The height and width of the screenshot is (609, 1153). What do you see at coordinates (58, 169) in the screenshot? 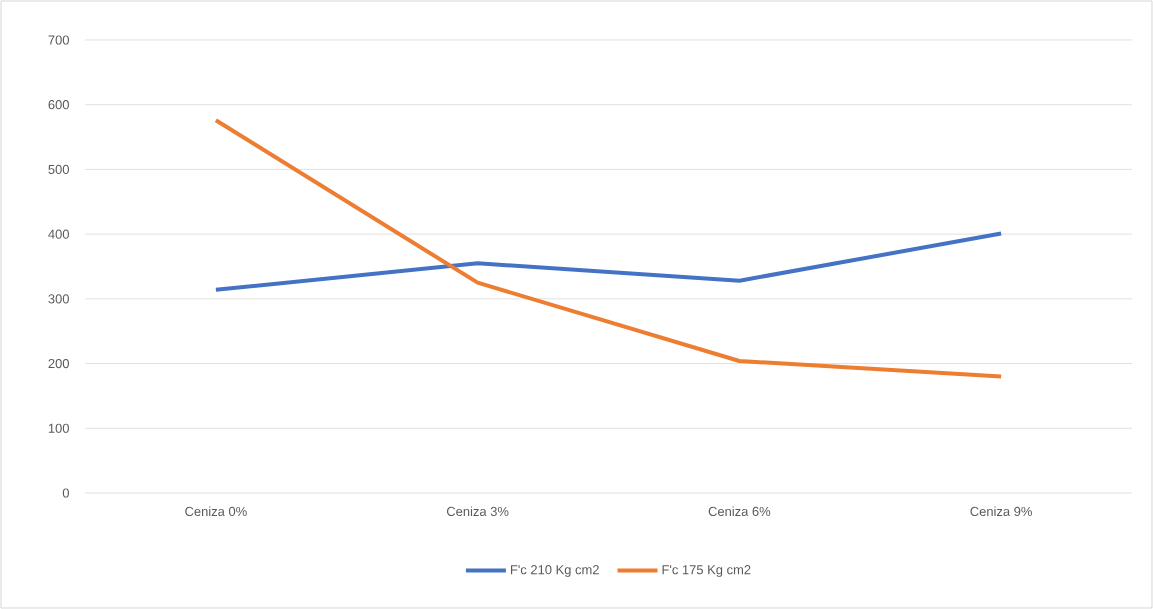
I see `y-tick-label: 500` at bounding box center [58, 169].